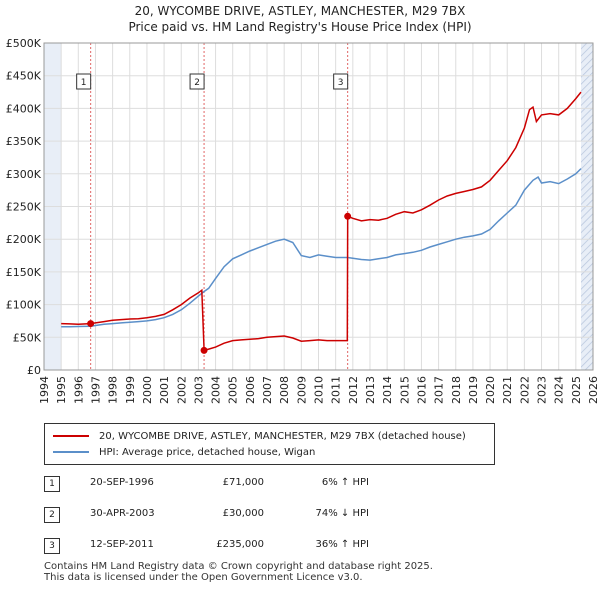 The width and height of the screenshot is (600, 590). What do you see at coordinates (301, 390) in the screenshot?
I see `x-tick-label: 2009` at bounding box center [301, 390].